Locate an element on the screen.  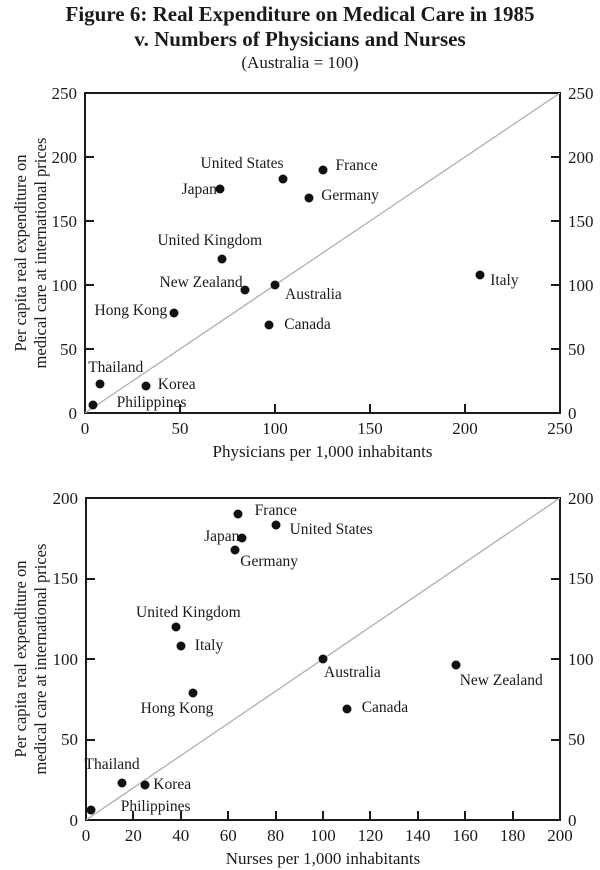
data-point-france is located at coordinates (238, 514).